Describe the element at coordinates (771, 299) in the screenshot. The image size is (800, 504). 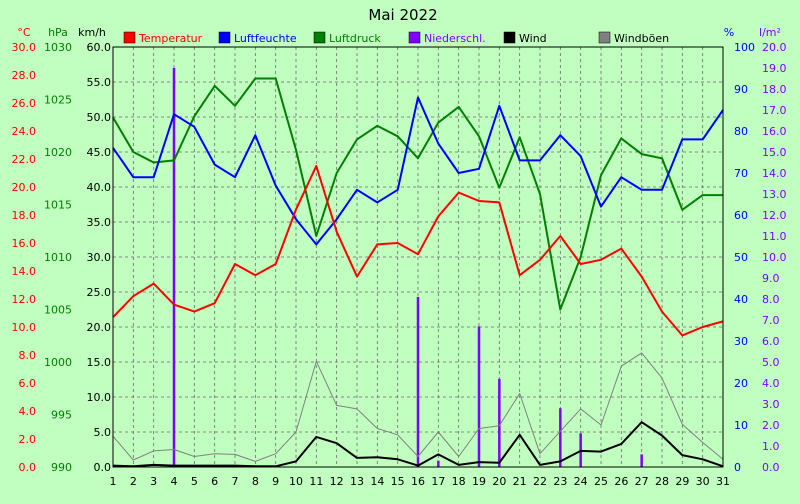
I see `rain-tick-label: 8.0` at that location.